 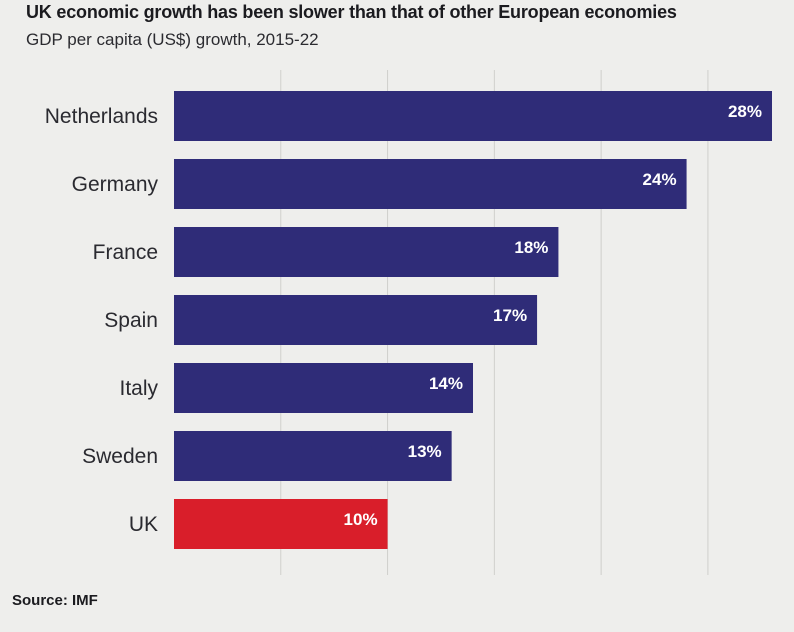 I want to click on value-label-sweden: 13%, so click(x=425, y=451).